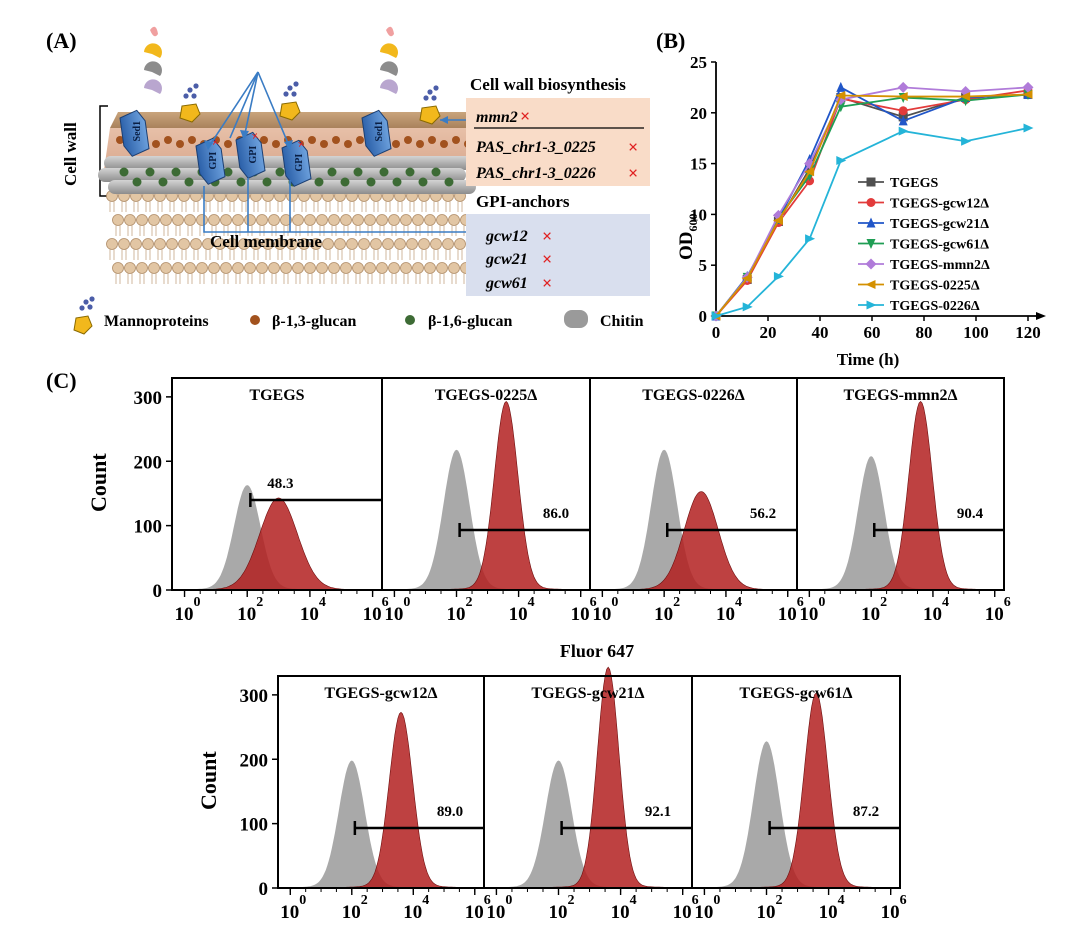 Image resolution: width=1080 pixels, height=943 pixels. I want to click on histogram-title: TGEGS-0226Δ, so click(693, 395).